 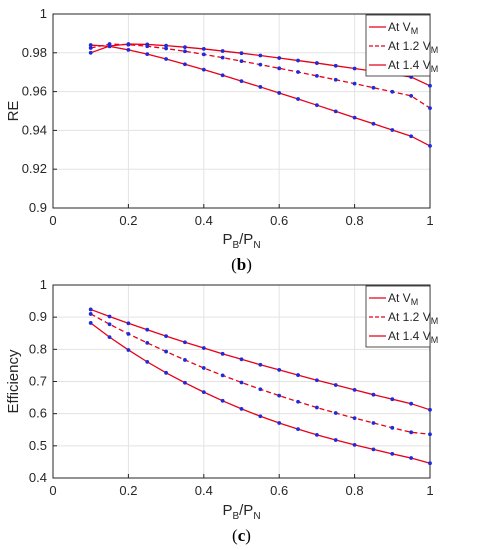 What do you see at coordinates (34, 168) in the screenshot?
I see `y-tick-label: 0.92` at bounding box center [34, 168].